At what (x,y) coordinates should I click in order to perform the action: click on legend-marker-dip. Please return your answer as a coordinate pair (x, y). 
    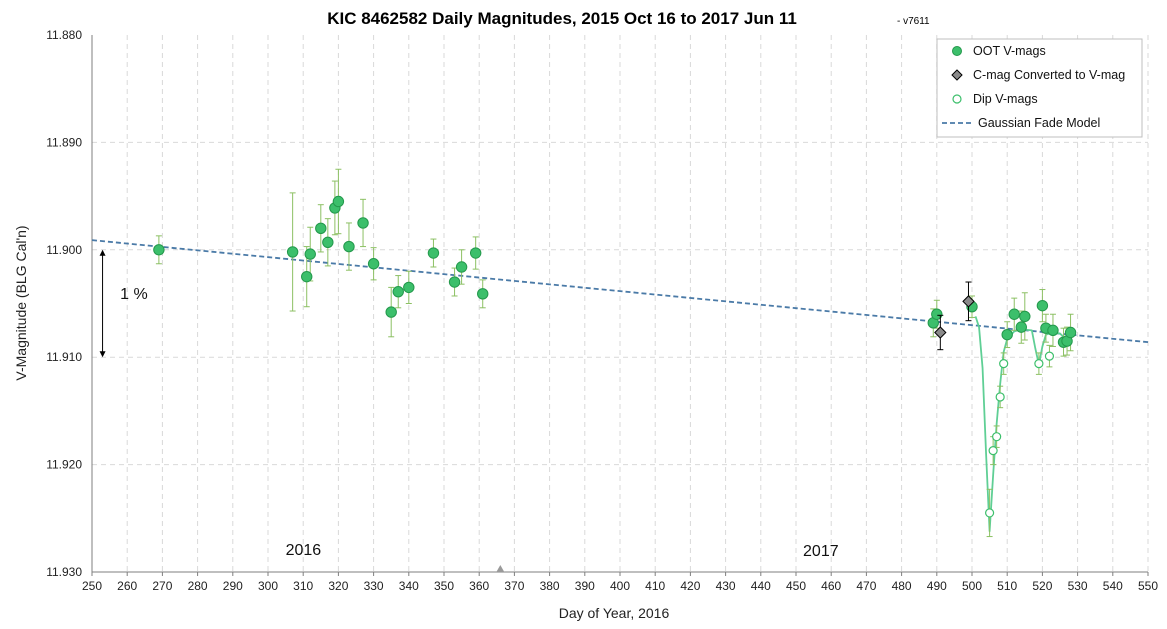
    Looking at the image, I should click on (957, 99).